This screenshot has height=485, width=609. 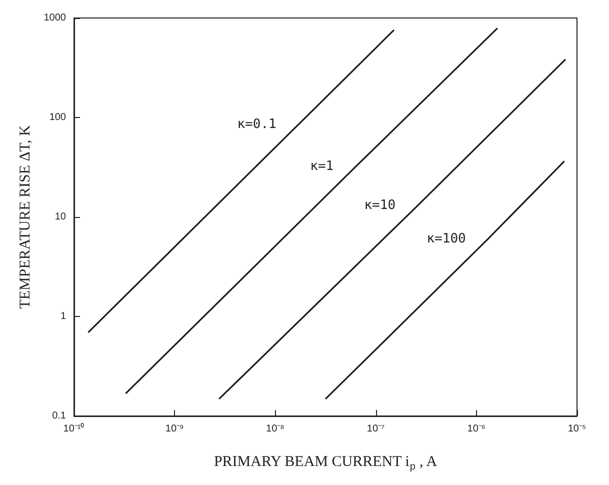 I want to click on series-label: κ=100, so click(x=446, y=239).